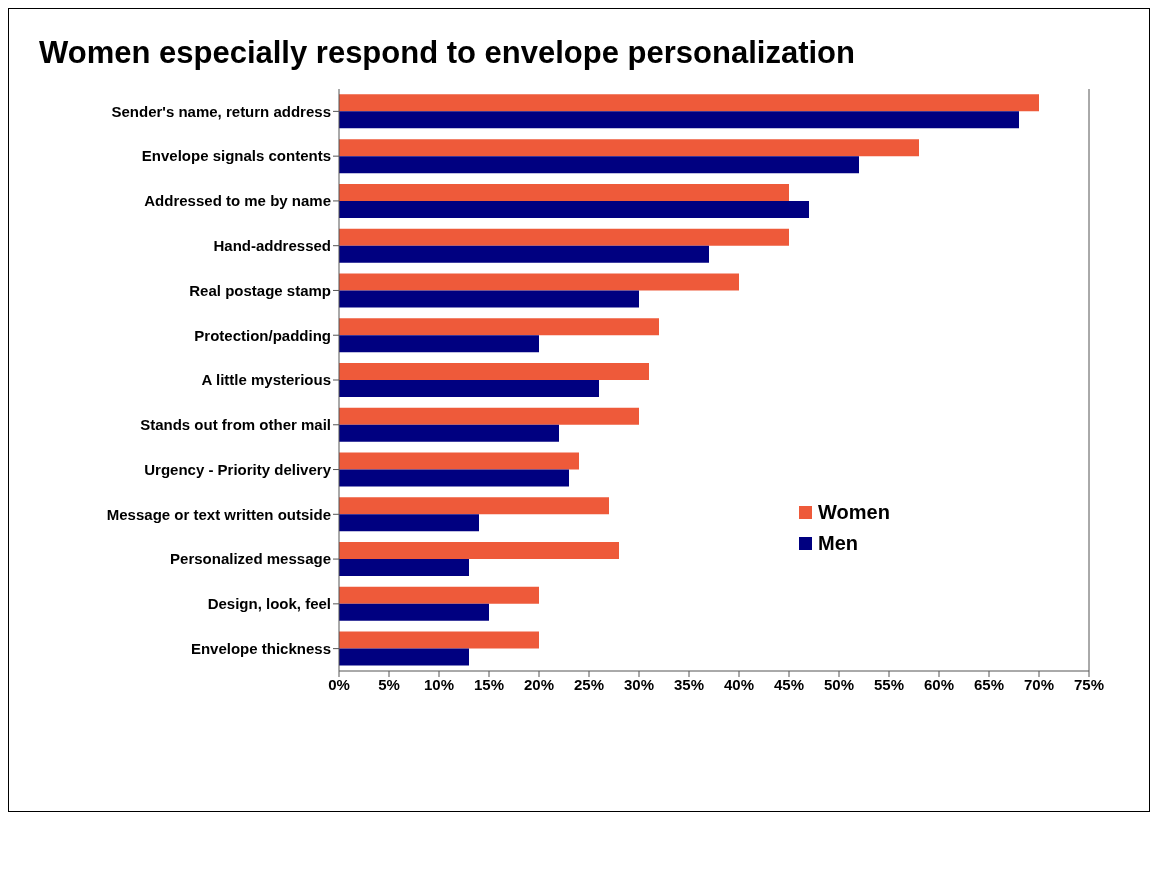 This screenshot has height=894, width=1158. What do you see at coordinates (539, 684) in the screenshot?
I see `x-tick-label: 20%` at bounding box center [539, 684].